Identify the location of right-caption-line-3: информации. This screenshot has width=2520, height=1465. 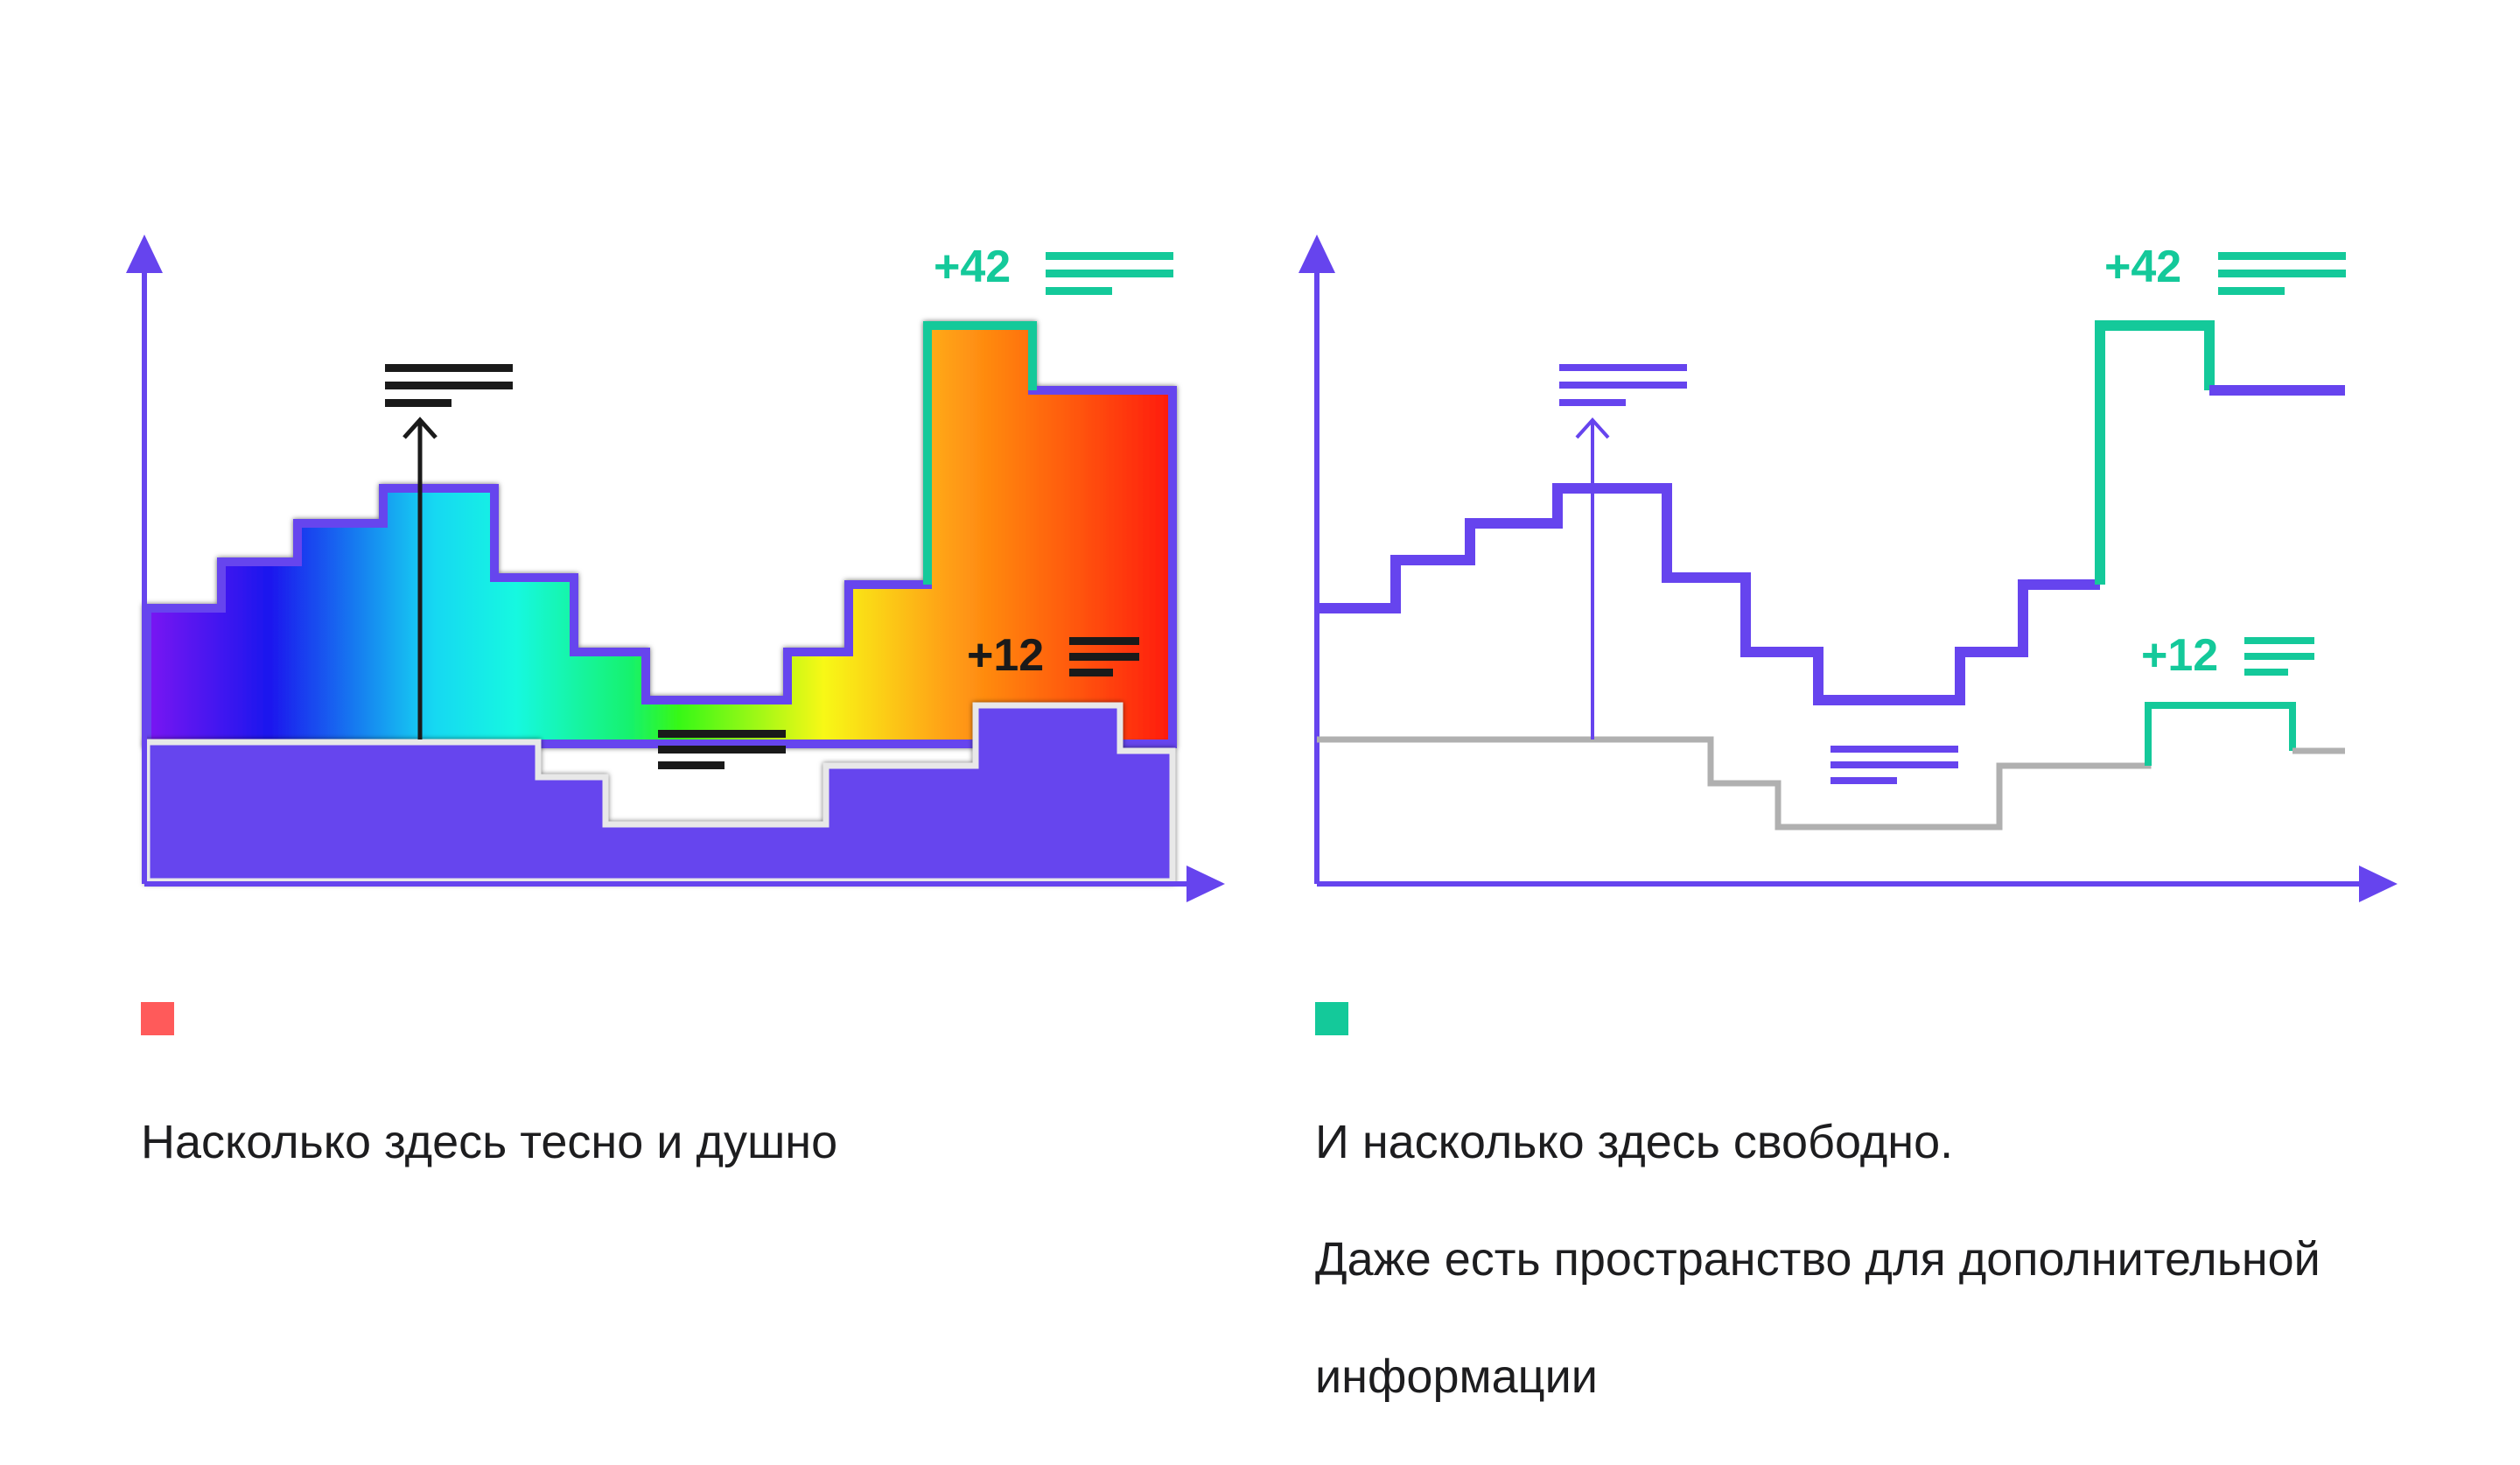
(1456, 1376).